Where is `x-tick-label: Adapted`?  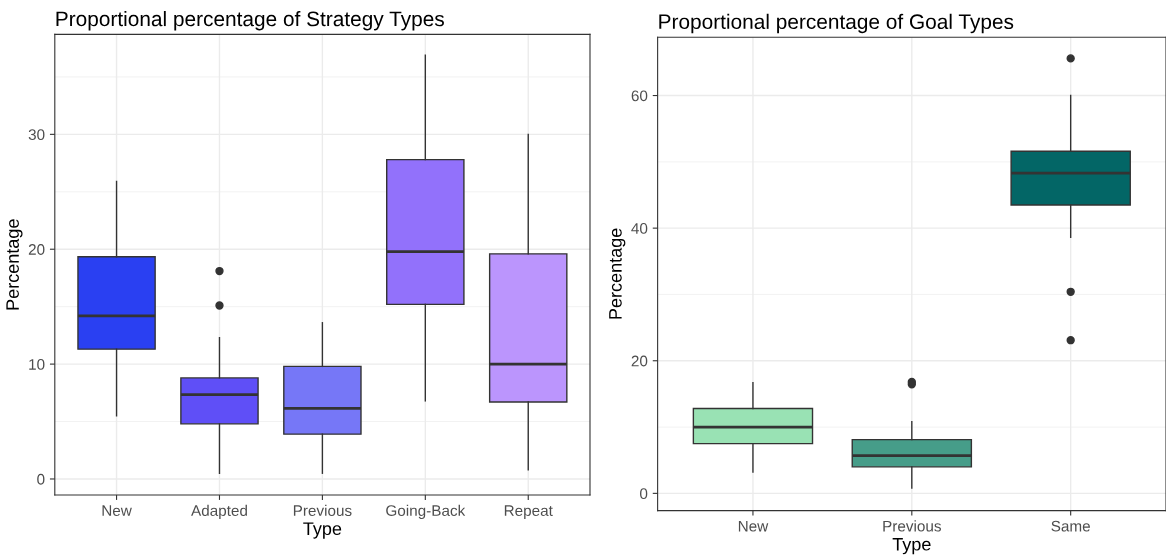
x-tick-label: Adapted is located at coordinates (219, 512).